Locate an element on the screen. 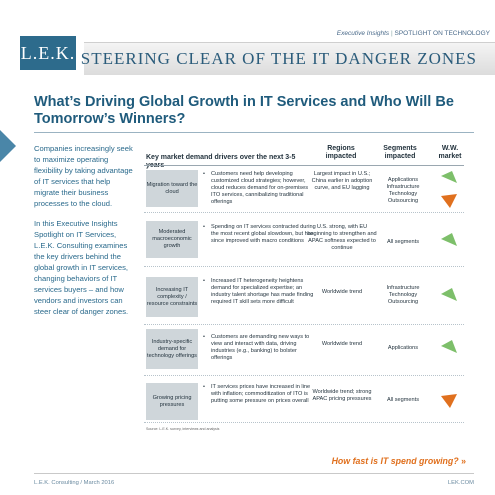 Image resolution: width=495 pixels, height=495 pixels. footer-credit: L.E.K. Consulting / March 2016 is located at coordinates (74, 483).